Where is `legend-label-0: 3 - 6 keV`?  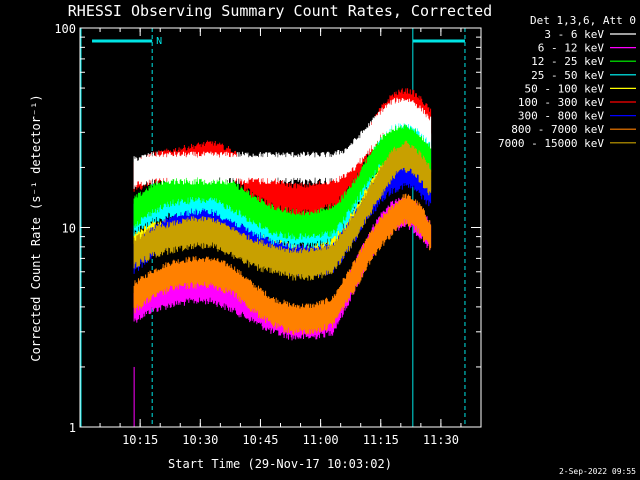 legend-label-0: 3 - 6 keV is located at coordinates (574, 34).